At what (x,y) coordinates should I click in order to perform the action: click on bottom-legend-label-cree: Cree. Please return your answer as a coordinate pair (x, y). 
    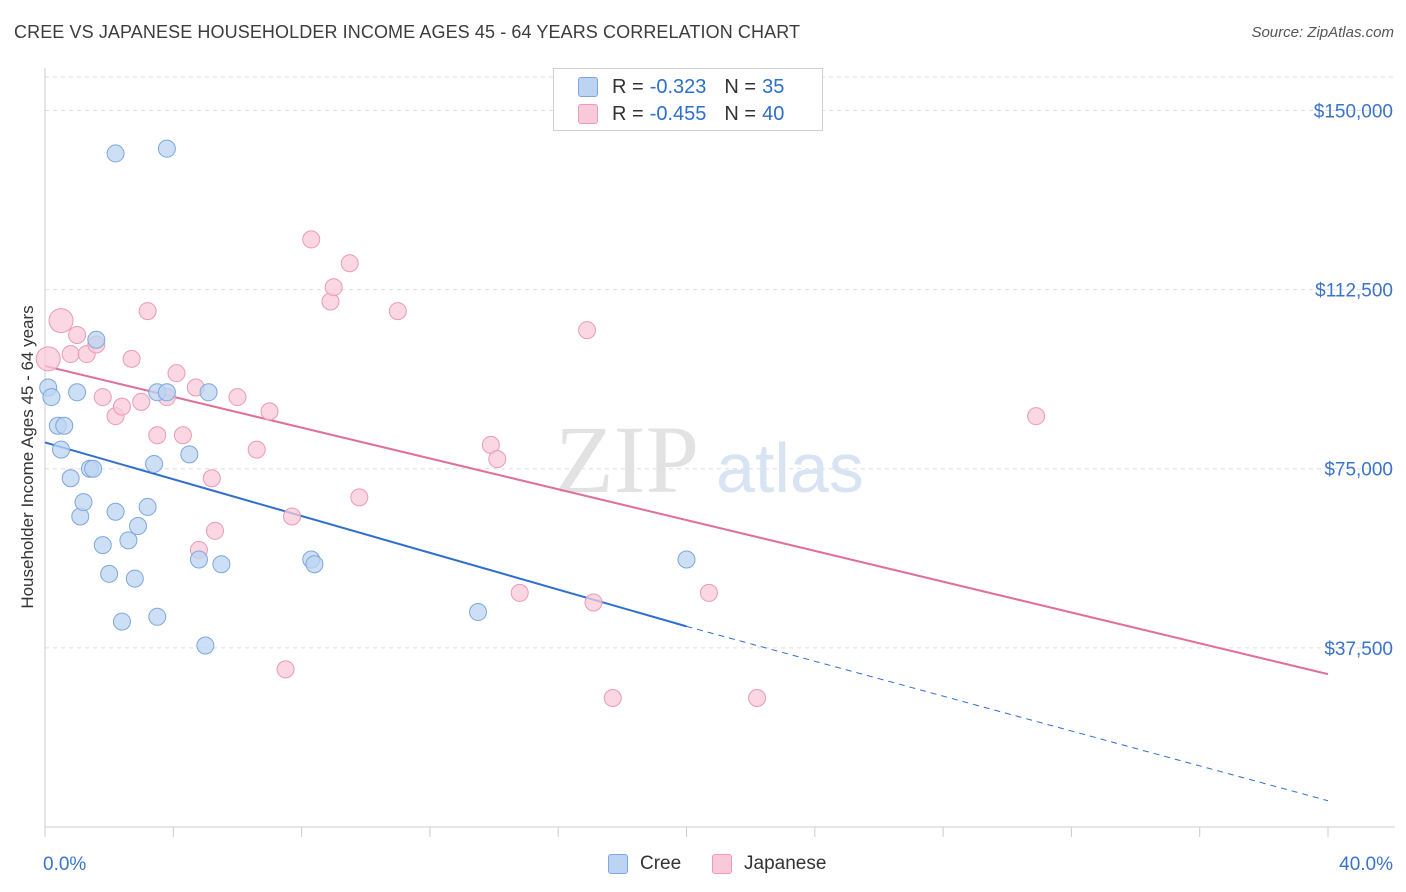
    Looking at the image, I should click on (661, 863).